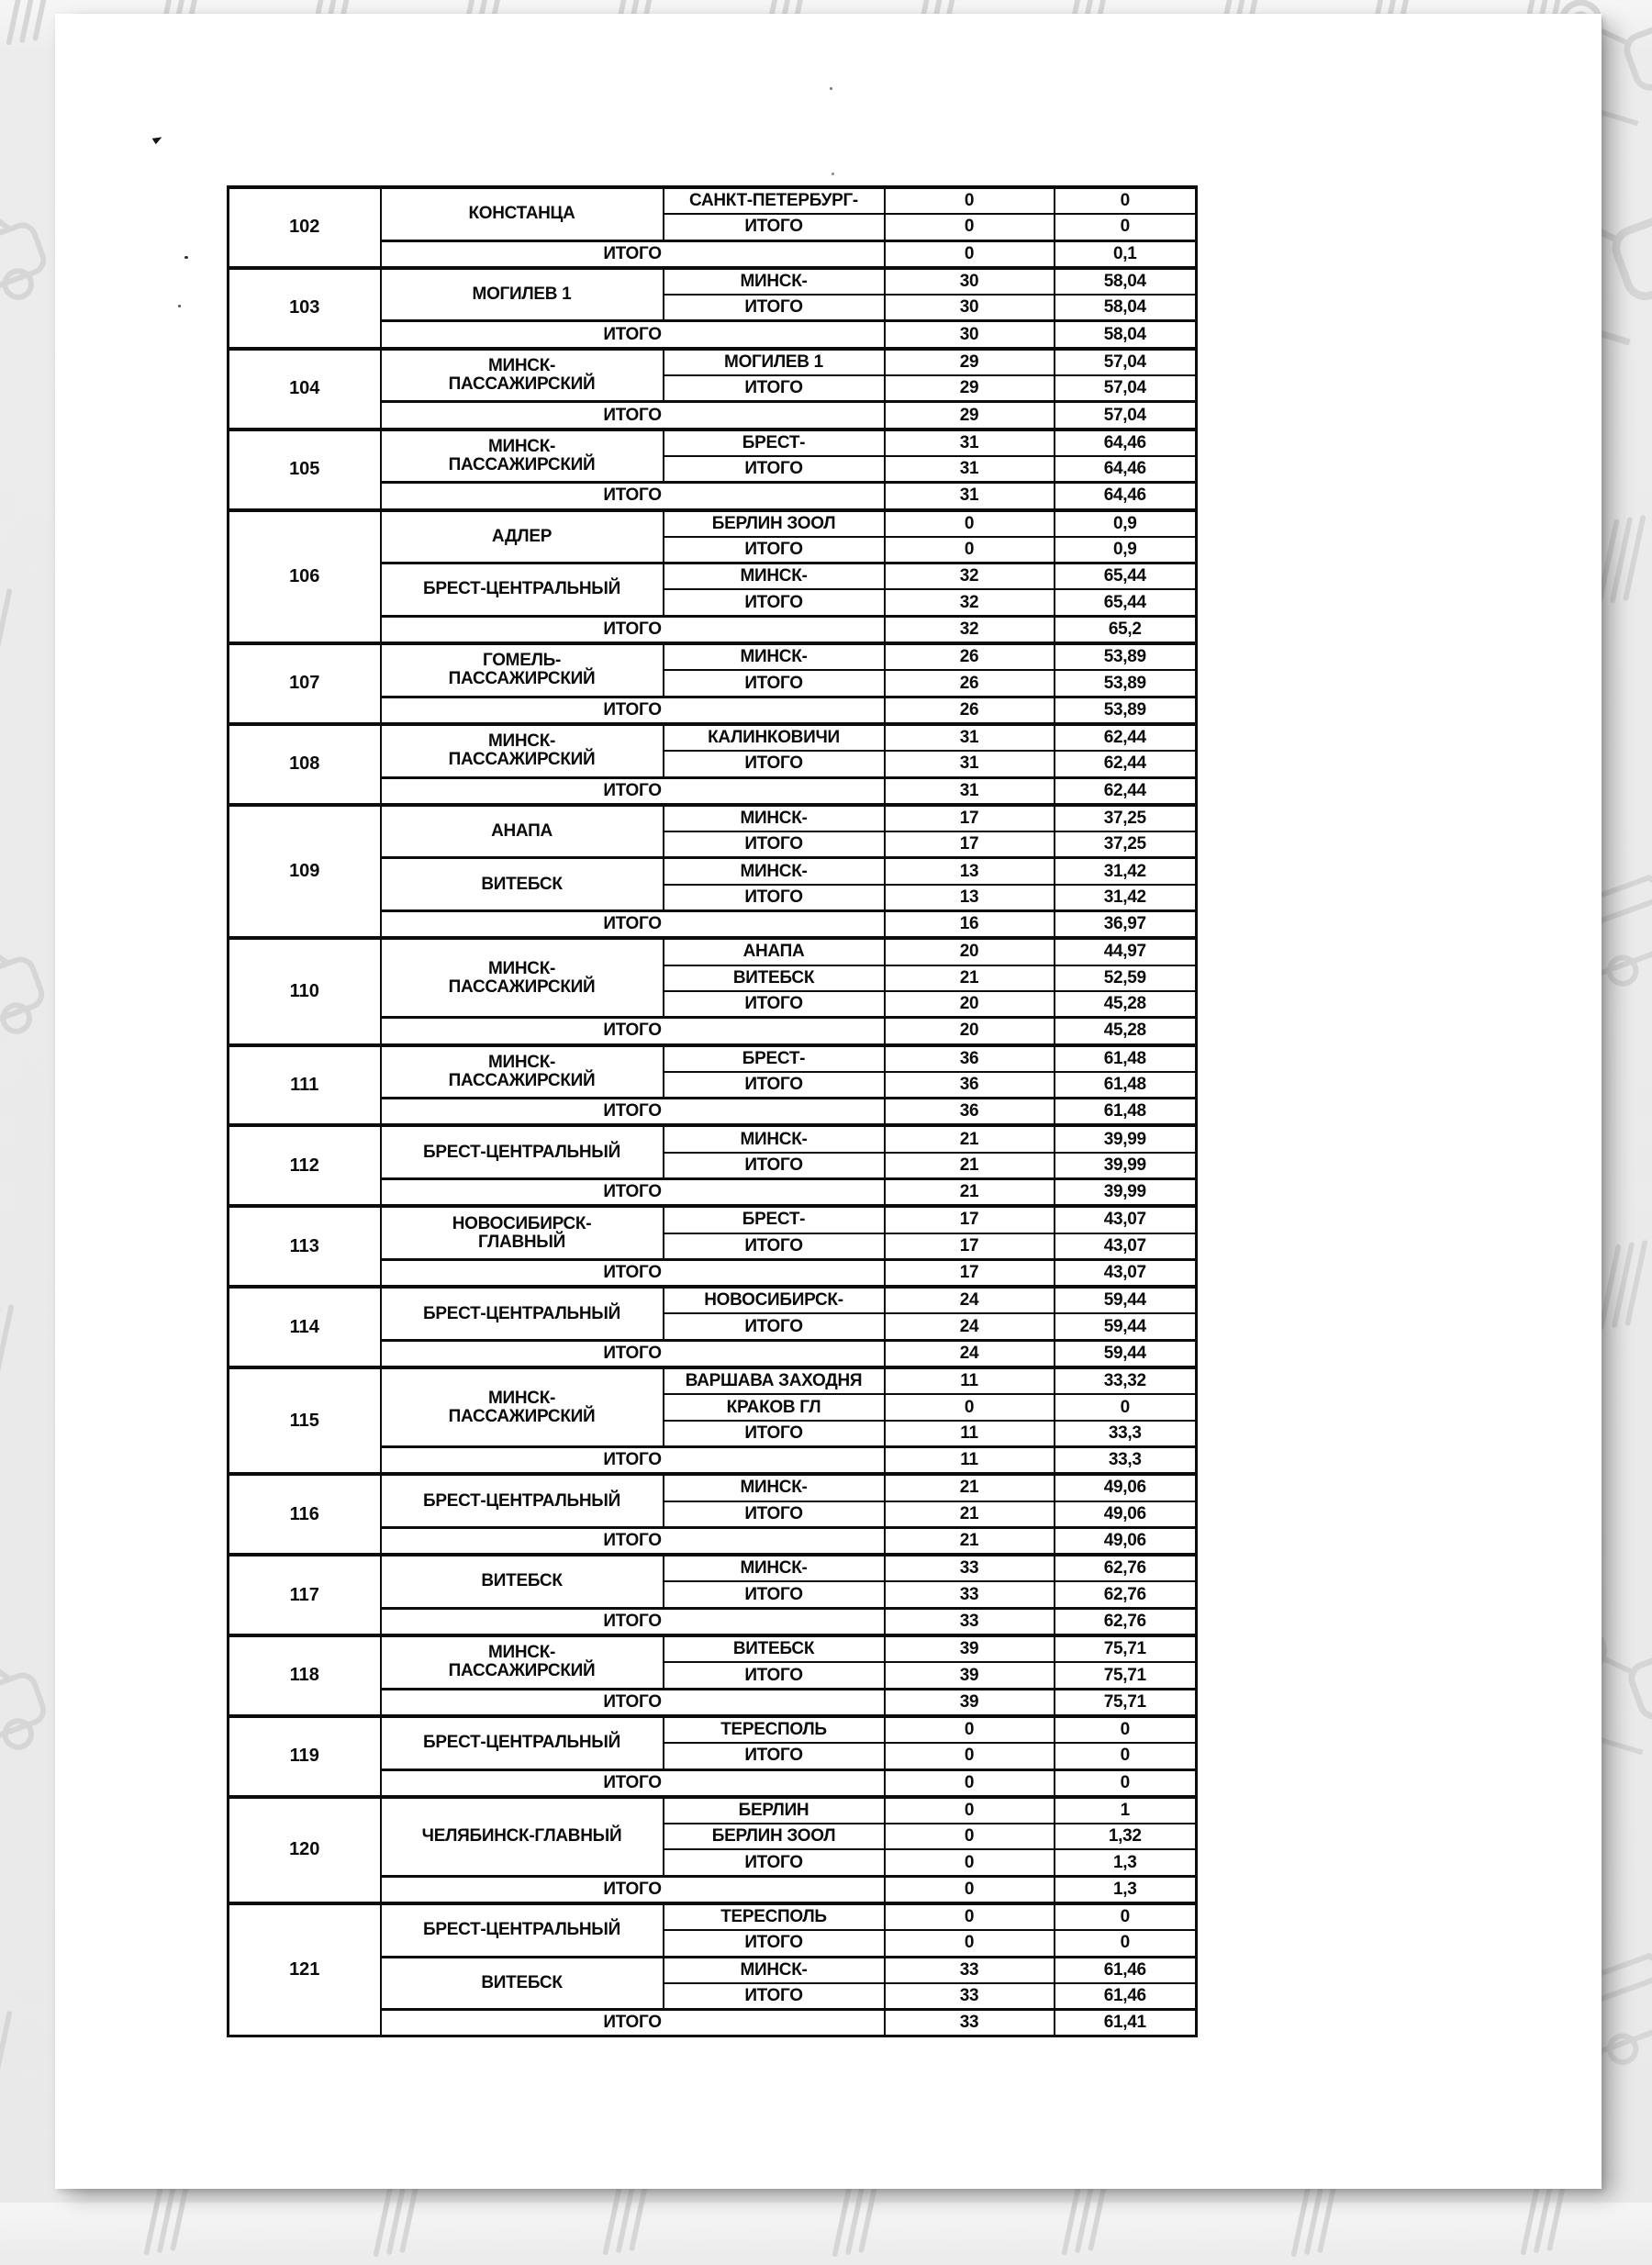 Image resolution: width=1652 pixels, height=2265 pixels. What do you see at coordinates (304, 1849) in the screenshot?
I see `row-id-cell: 120` at bounding box center [304, 1849].